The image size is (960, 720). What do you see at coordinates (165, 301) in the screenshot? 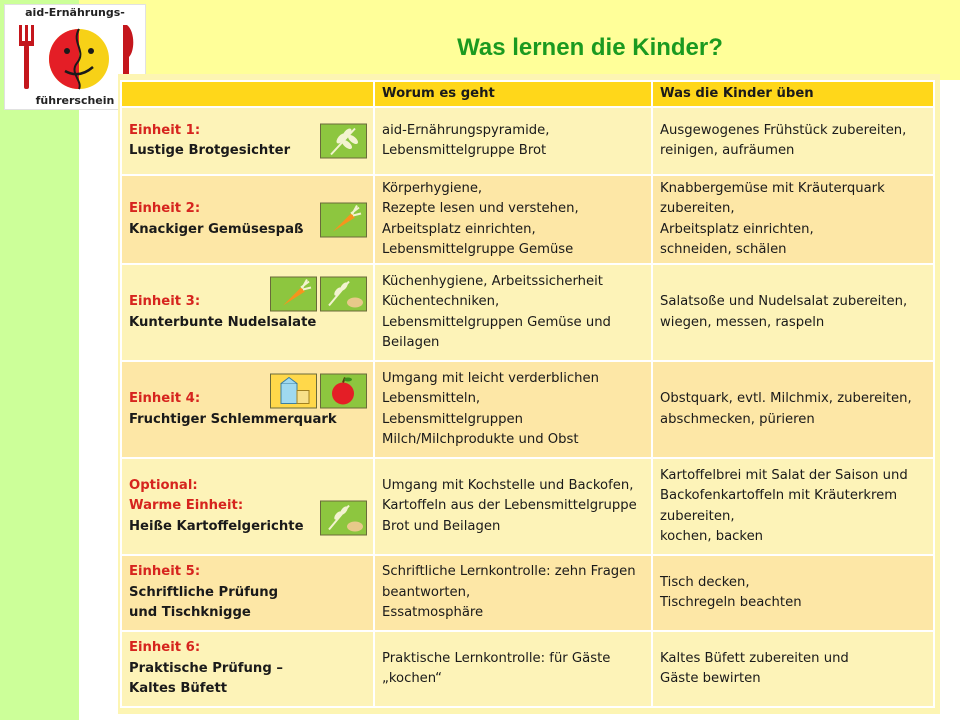
I see `unit-label: Einheit 3:` at bounding box center [165, 301].